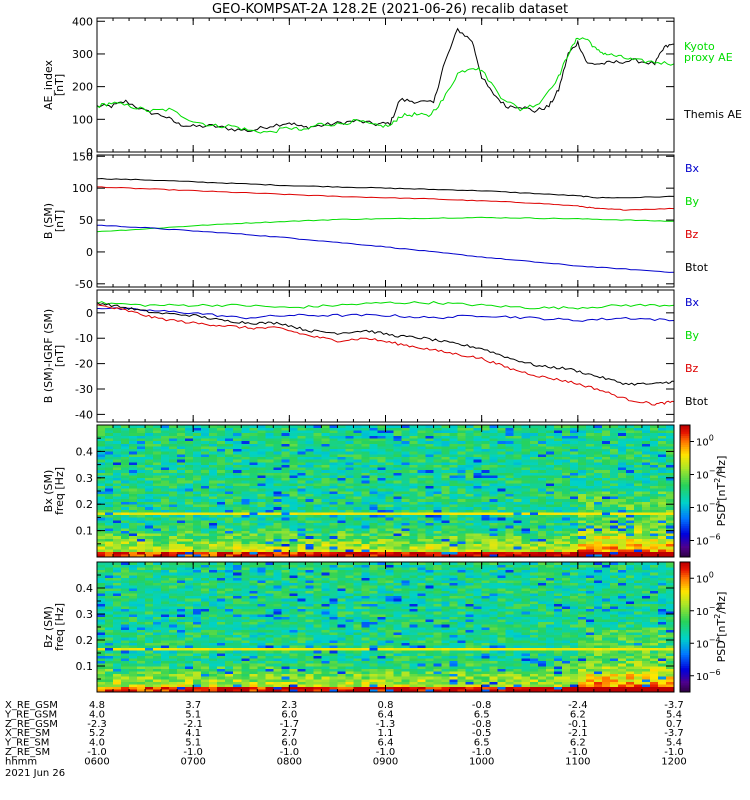 This screenshot has height=800, width=750. I want to click on legend-entry-btot: Btot, so click(697, 267).